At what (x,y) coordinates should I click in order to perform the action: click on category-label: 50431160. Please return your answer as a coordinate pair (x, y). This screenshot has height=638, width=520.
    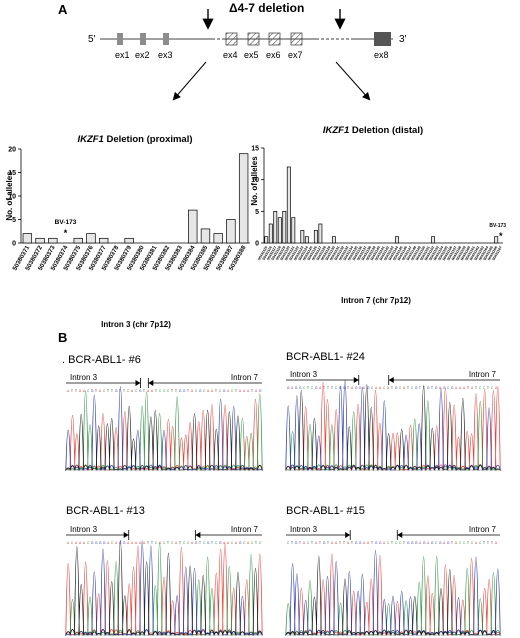
    Looking at the image, I should click on (465, 254).